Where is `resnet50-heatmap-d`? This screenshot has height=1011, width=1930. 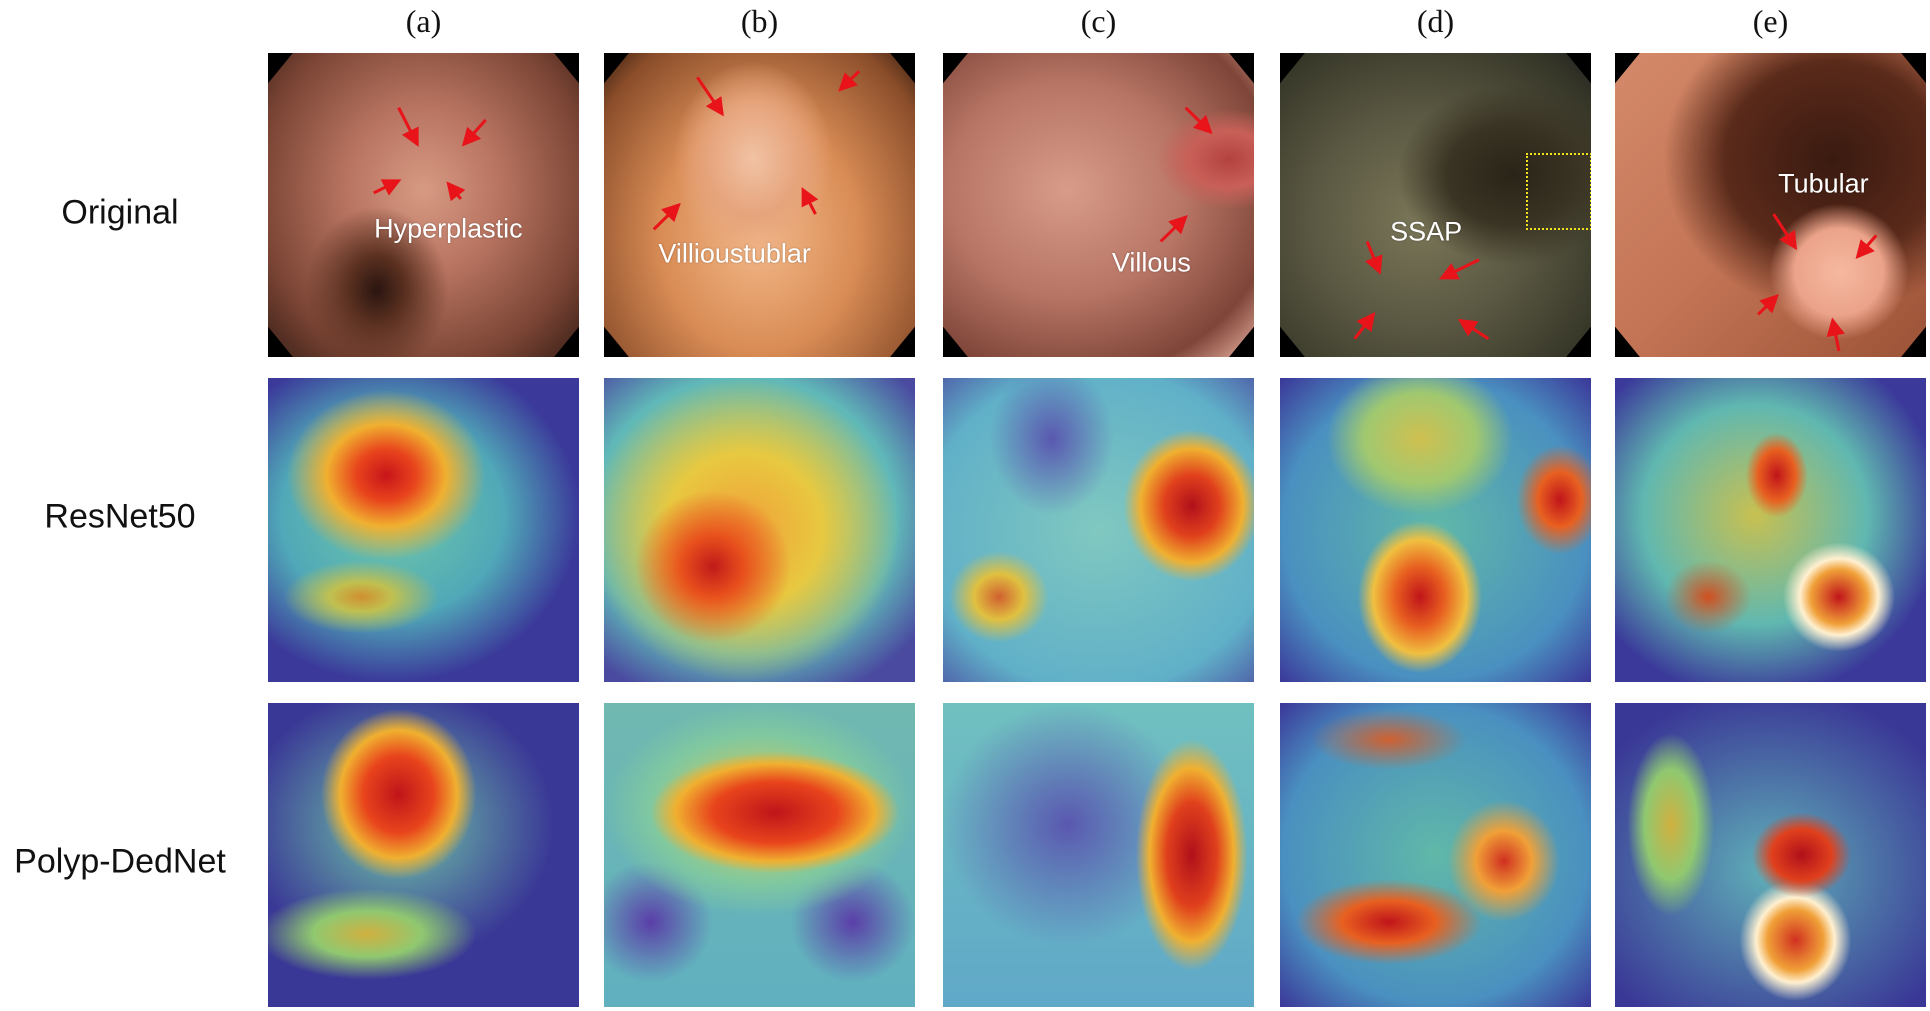 resnet50-heatmap-d is located at coordinates (1435, 530).